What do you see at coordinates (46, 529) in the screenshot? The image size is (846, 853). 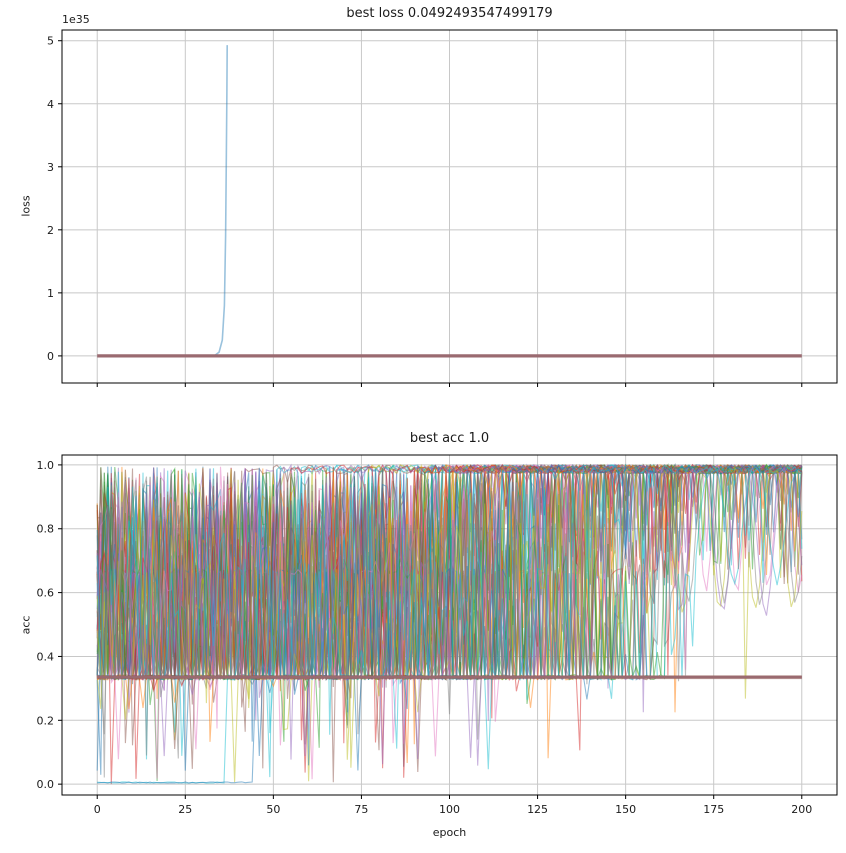 I see `acc-y-tick-label: 0.8` at bounding box center [46, 529].